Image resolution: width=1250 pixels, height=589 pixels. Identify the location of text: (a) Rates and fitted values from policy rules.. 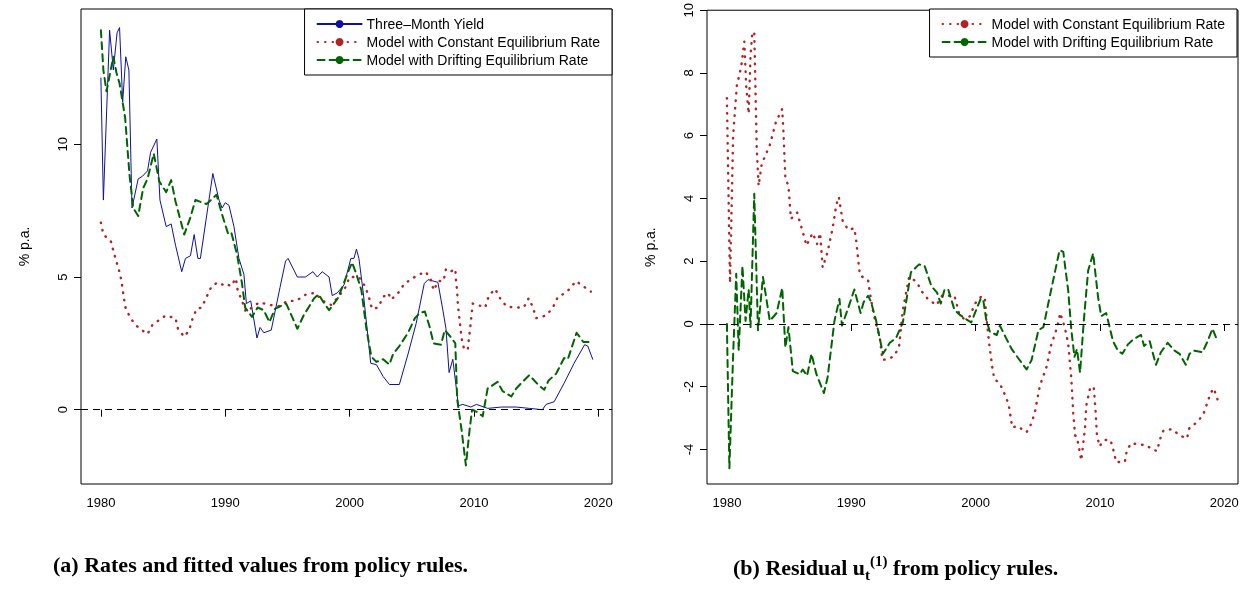
(261, 564).